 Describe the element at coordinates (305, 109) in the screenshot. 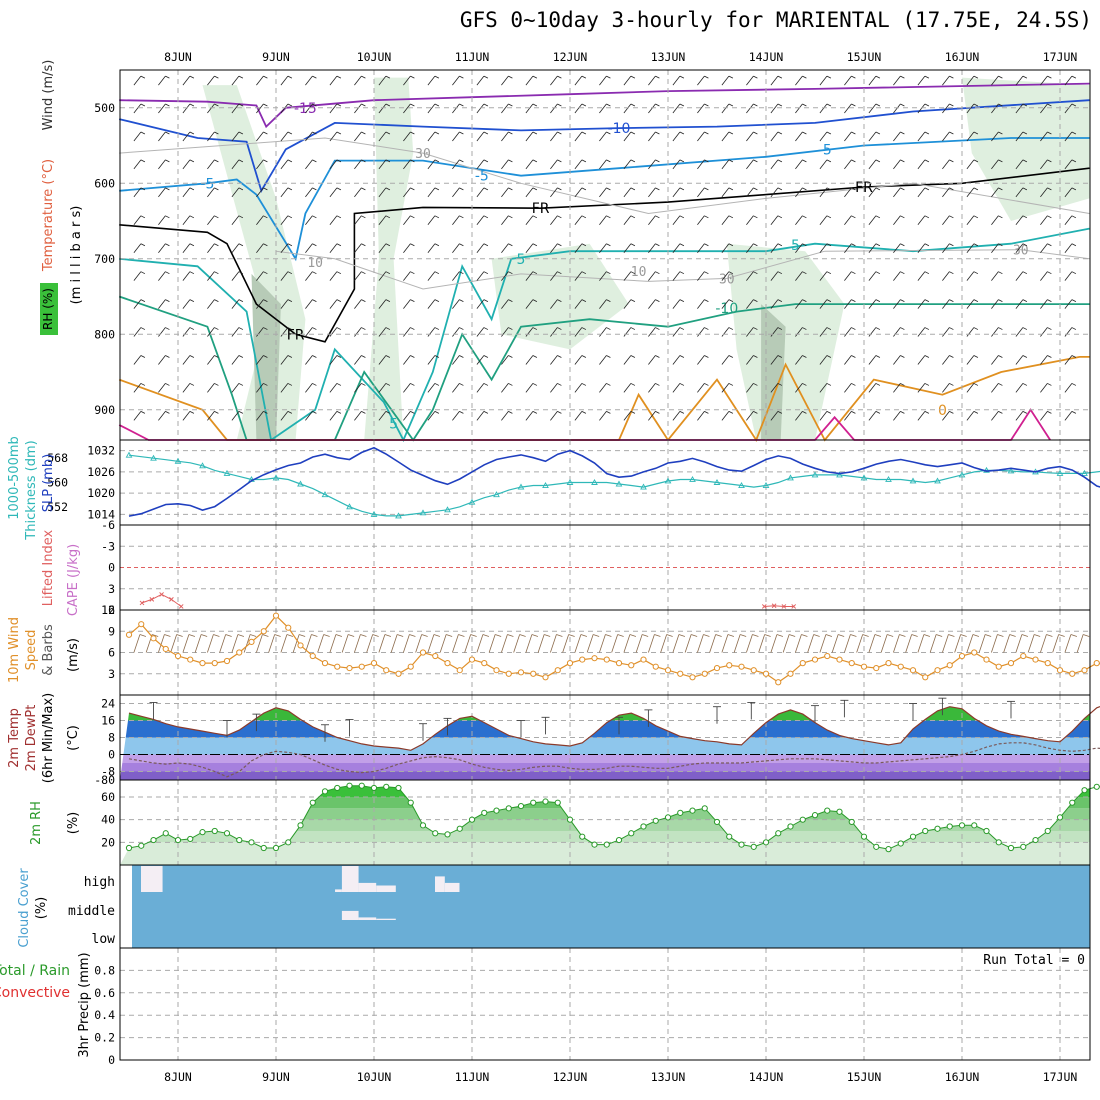

I see `contour-label: -15` at that location.